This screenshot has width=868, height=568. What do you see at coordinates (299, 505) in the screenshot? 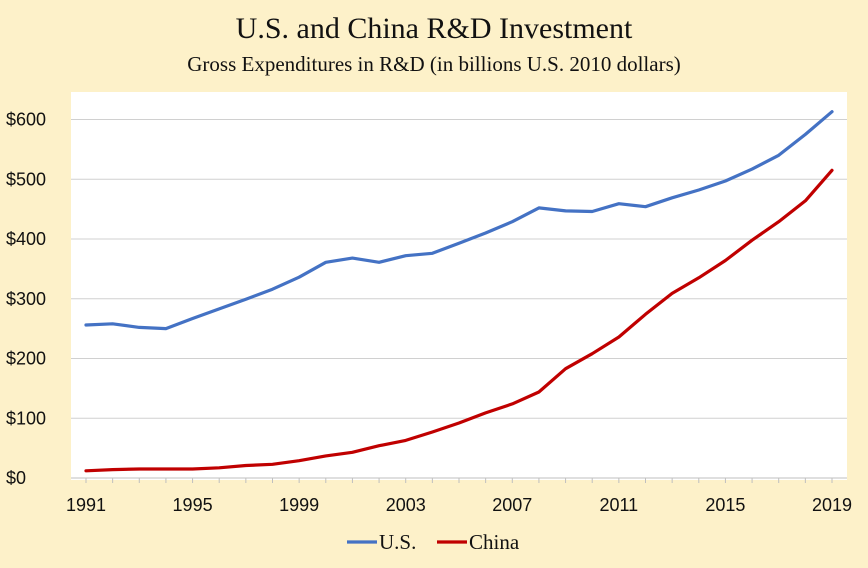
I see `x-tick-label: 1999` at bounding box center [299, 505].